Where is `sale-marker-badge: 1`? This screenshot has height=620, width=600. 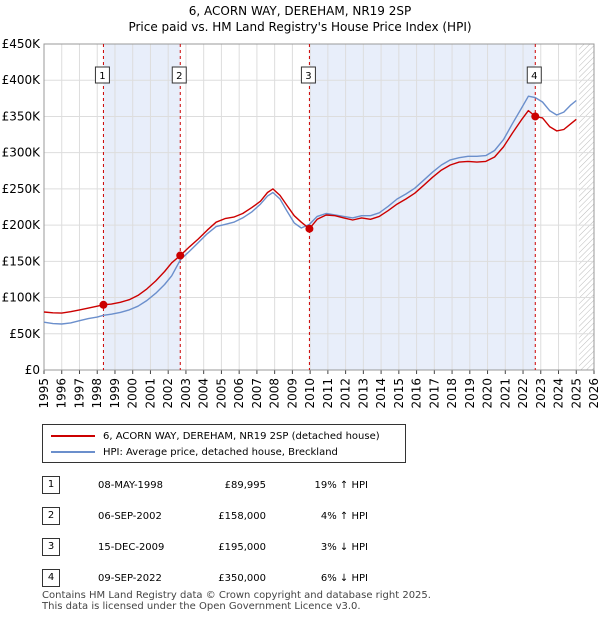
sale-marker-badge: 1 is located at coordinates (51, 485).